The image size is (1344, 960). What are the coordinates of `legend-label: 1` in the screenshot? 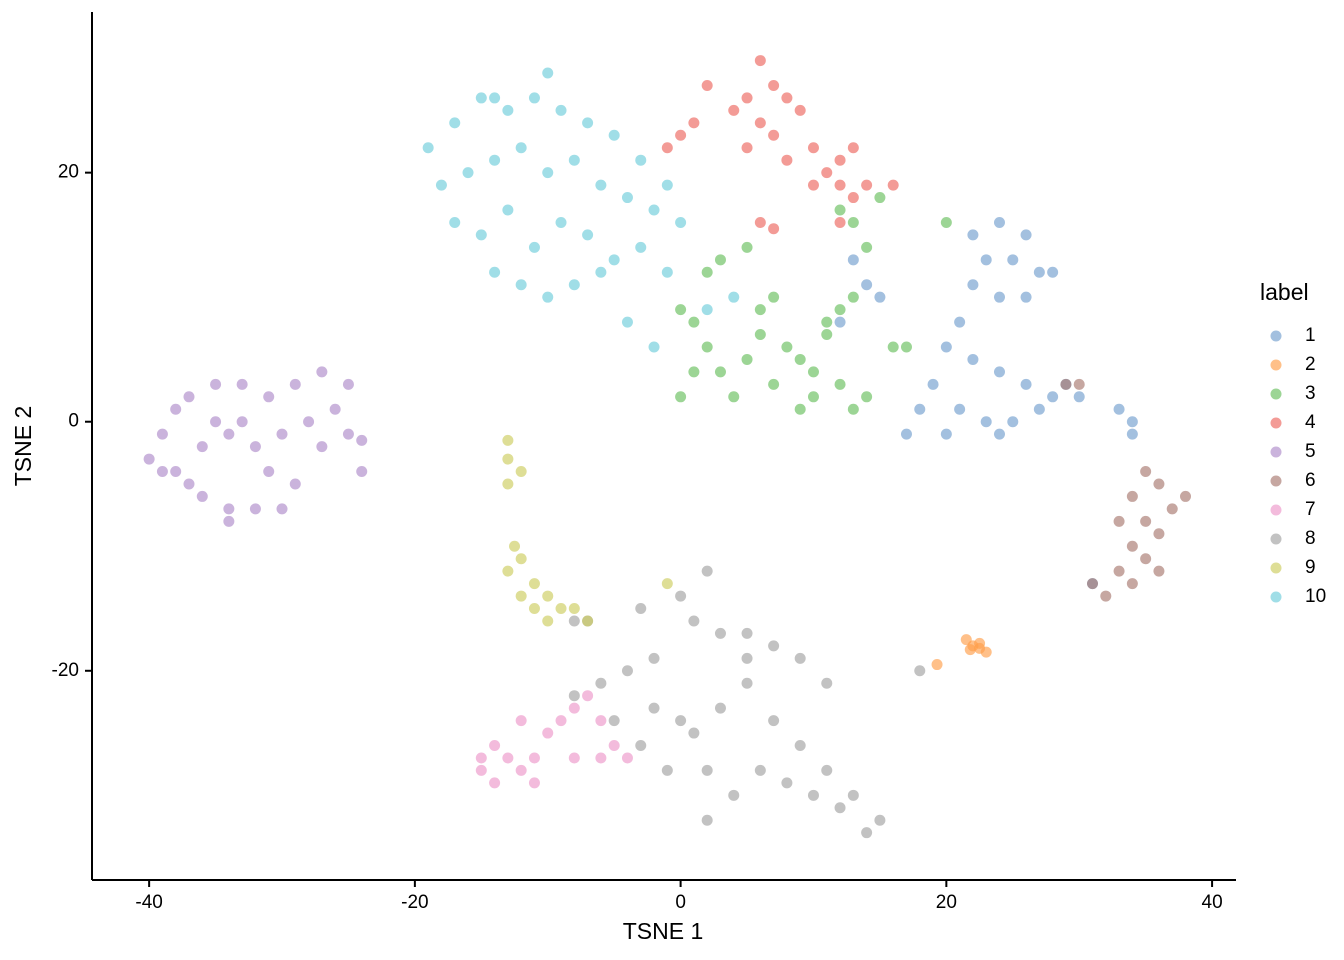 It's located at (1310, 335).